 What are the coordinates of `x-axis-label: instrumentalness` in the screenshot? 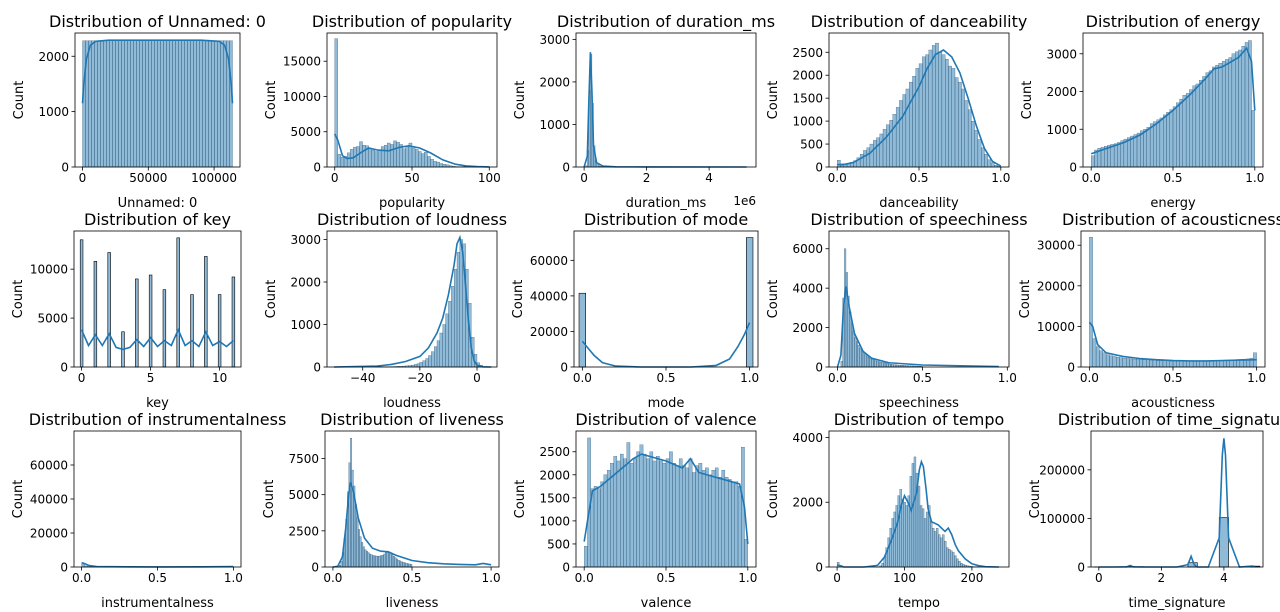 It's located at (157, 603).